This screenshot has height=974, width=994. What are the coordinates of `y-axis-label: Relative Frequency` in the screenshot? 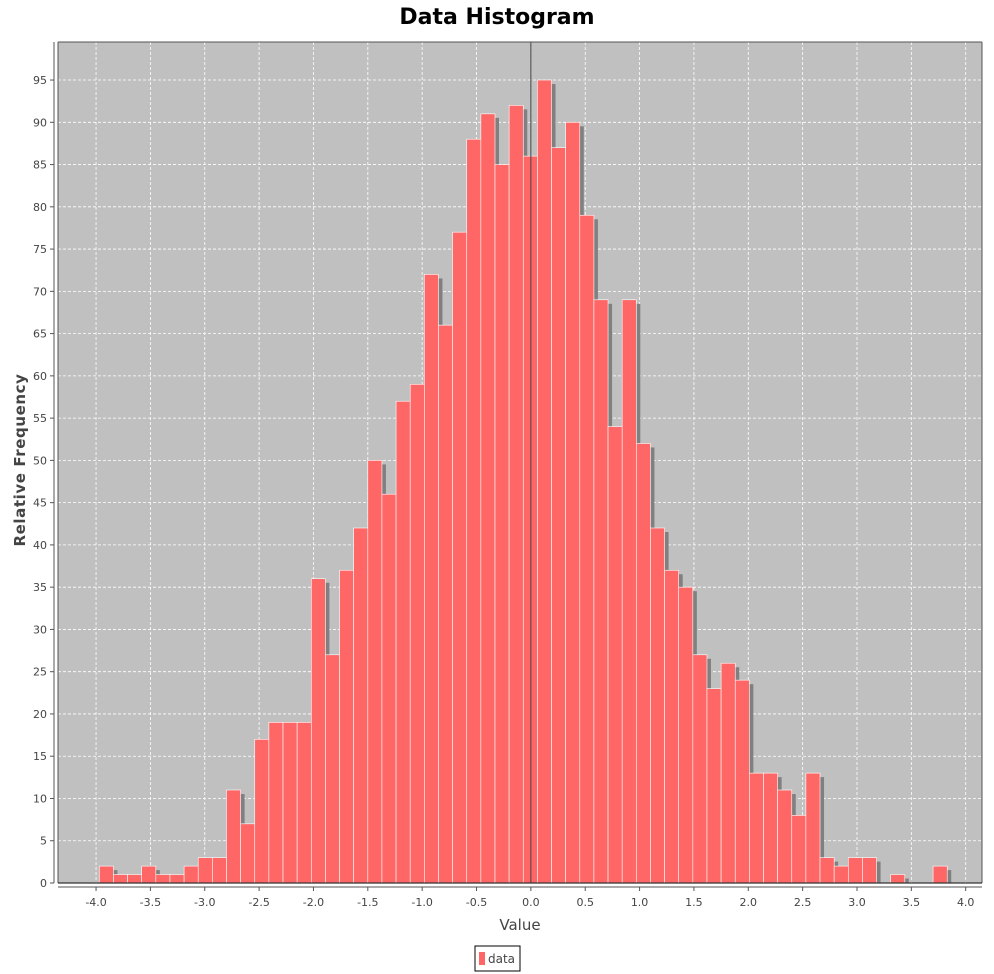 It's located at (20, 459).